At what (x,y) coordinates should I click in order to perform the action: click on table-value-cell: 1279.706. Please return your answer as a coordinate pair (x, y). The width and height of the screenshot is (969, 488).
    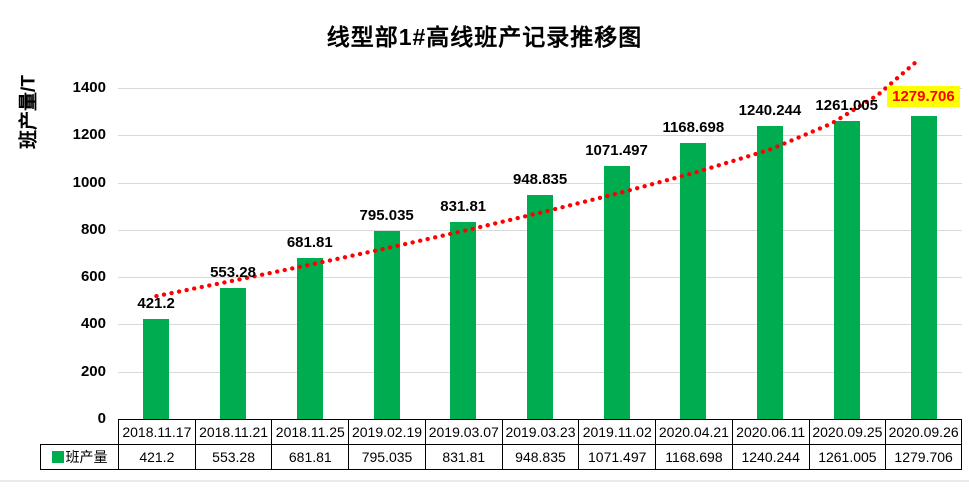
    Looking at the image, I should click on (923, 457).